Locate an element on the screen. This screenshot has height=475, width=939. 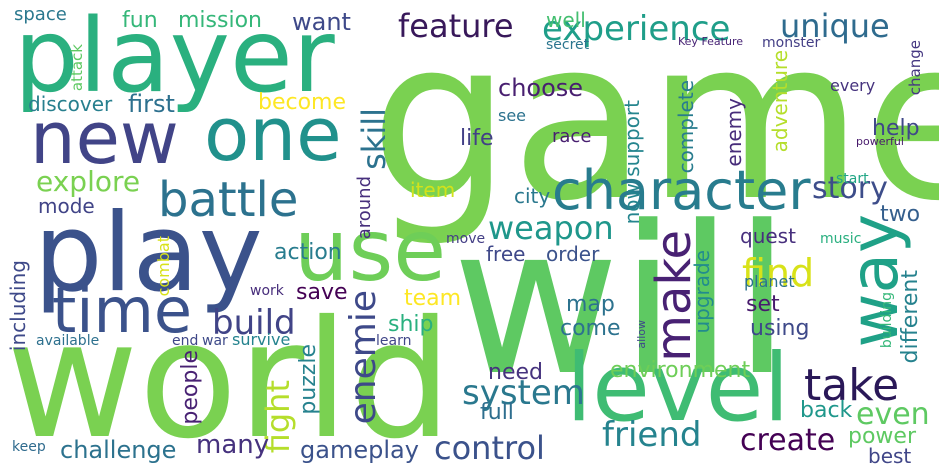
word: team is located at coordinates (433, 298).